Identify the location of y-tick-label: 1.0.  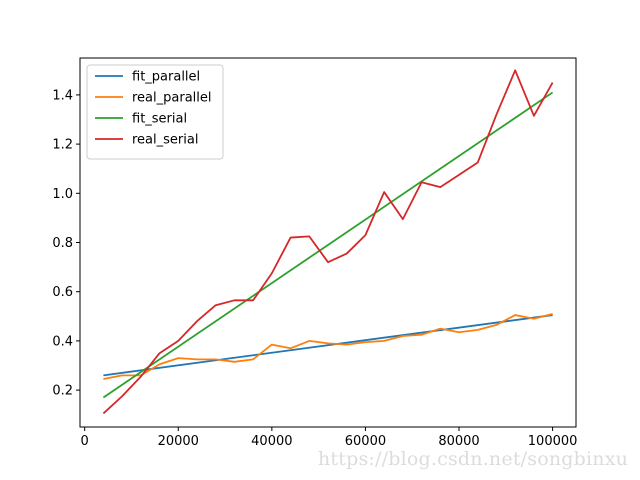
(62, 194).